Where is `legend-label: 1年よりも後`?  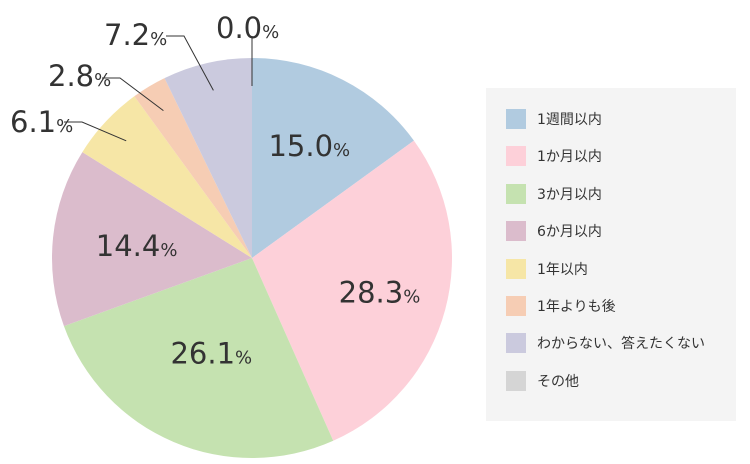 legend-label: 1年よりも後 is located at coordinates (576, 307).